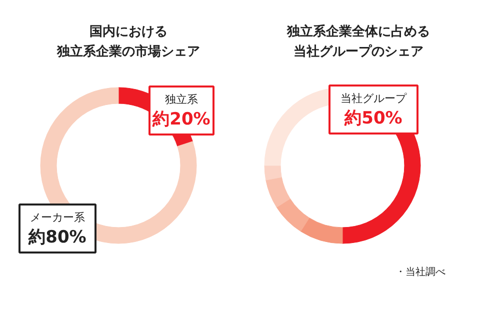 Image resolution: width=480 pixels, height=320 pixels. Describe the element at coordinates (181, 120) in the screenshot. I see `data-label: 約20%` at that location.